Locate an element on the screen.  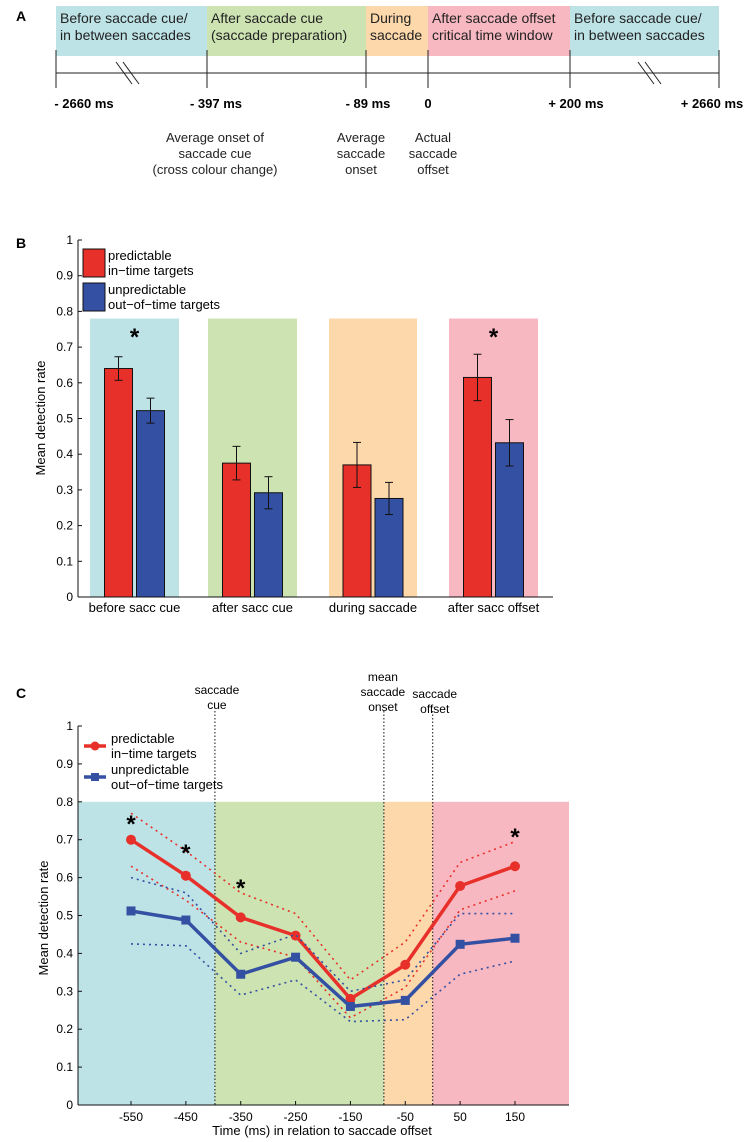
timeline-segment-label: saccade is located at coordinates (396, 35).